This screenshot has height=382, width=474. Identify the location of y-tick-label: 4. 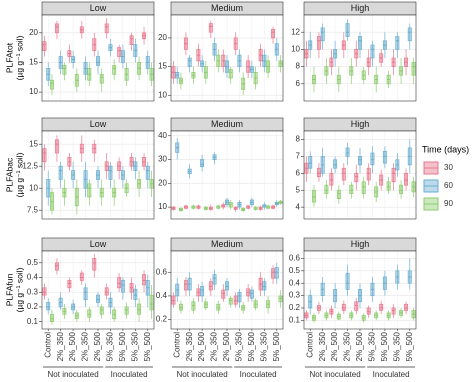
(298, 206).